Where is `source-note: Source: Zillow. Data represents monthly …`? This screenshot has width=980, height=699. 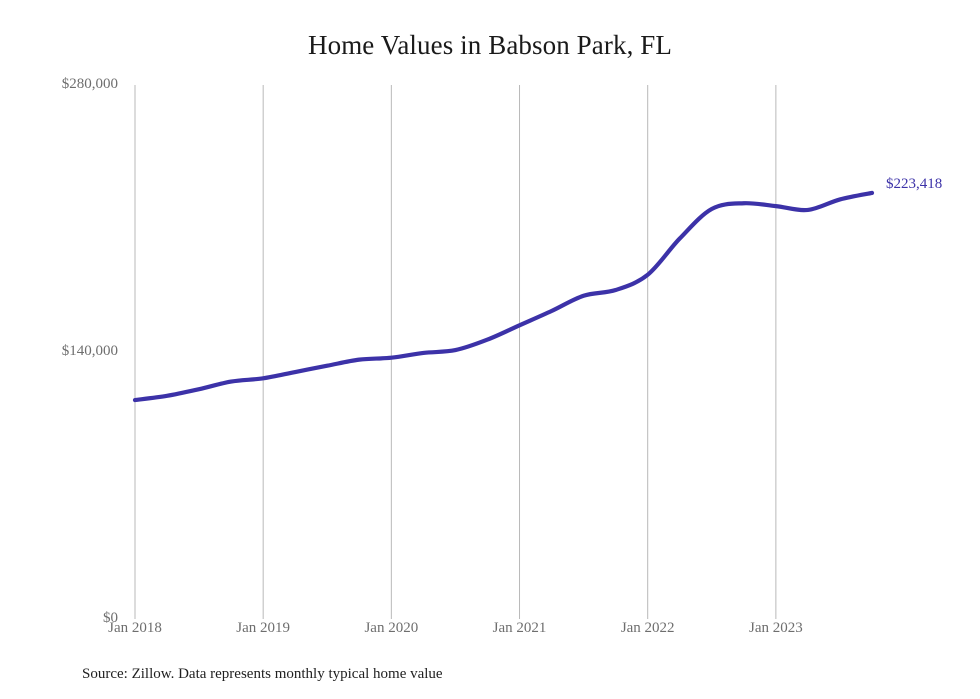
source-note: Source: Zillow. Data represents monthly … is located at coordinates (262, 674).